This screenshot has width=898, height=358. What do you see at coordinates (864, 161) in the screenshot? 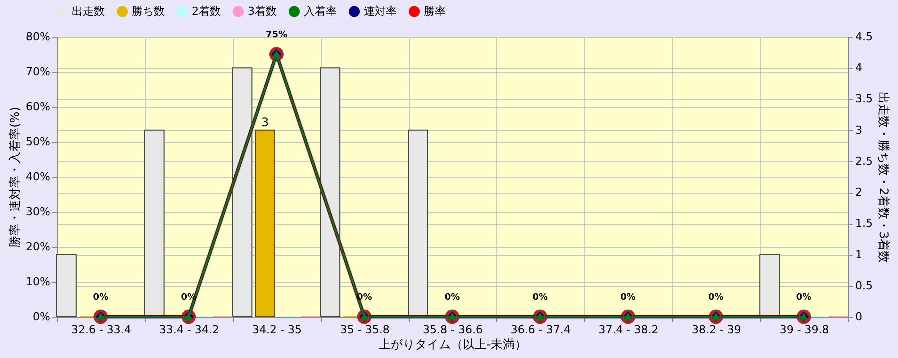
I see `y2-tick-label: 2.5` at bounding box center [864, 161].